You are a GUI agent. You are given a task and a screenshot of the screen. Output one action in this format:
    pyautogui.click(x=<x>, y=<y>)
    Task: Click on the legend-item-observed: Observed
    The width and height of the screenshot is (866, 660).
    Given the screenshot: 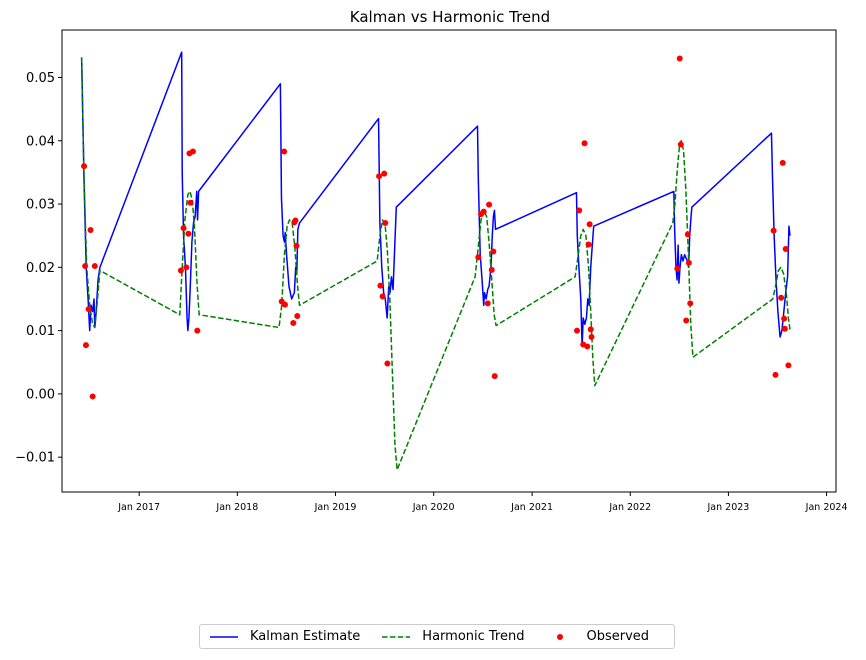 What is the action you would take?
    pyautogui.click(x=596, y=636)
    